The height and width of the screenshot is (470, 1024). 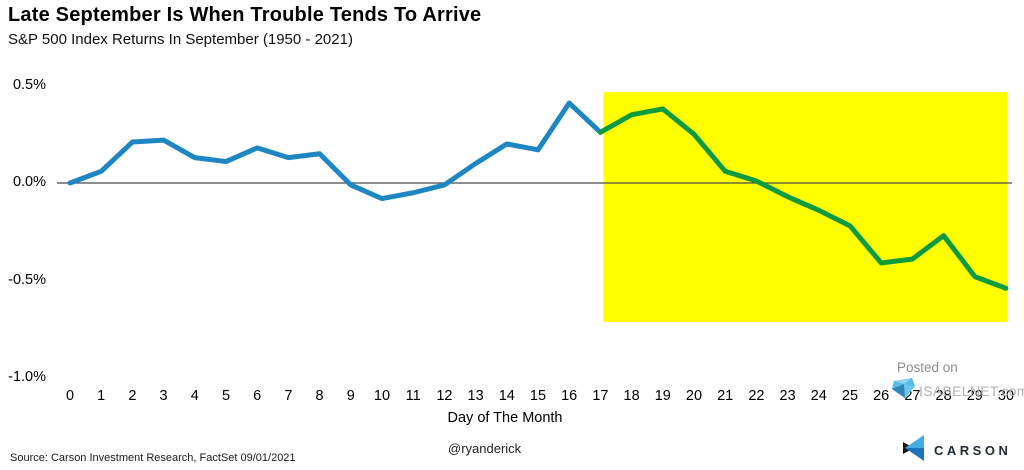 I want to click on isabelnet-watermark-text: ISABELNET.com, so click(x=971, y=390).